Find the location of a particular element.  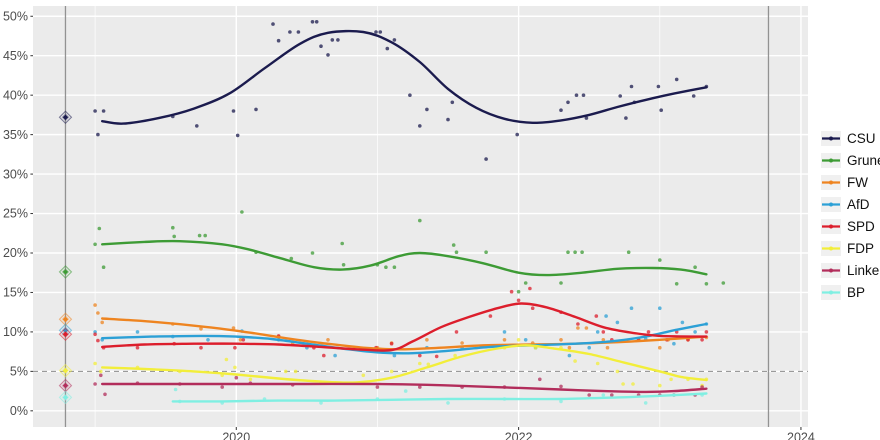

legend-item-afd: AfD is located at coordinates (850, 204).